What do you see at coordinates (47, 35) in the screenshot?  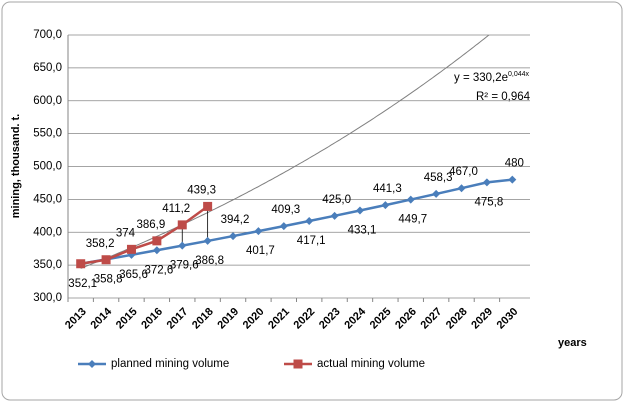 I see `y-tick-label: 700,0` at bounding box center [47, 35].